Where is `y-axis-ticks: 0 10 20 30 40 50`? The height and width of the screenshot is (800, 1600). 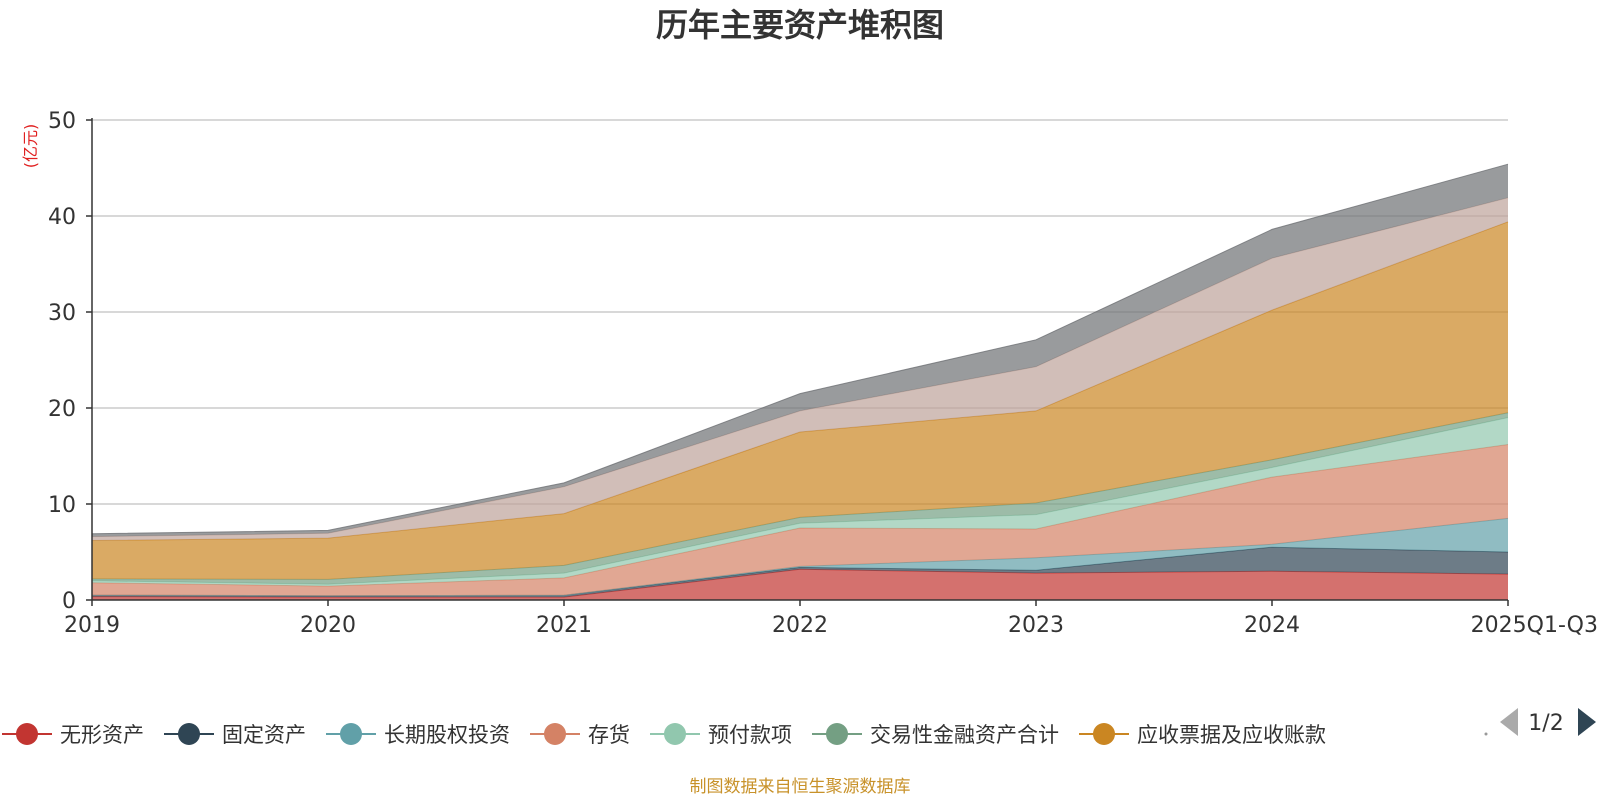 y-axis-ticks: 0 10 20 30 40 50 is located at coordinates (70, 361).